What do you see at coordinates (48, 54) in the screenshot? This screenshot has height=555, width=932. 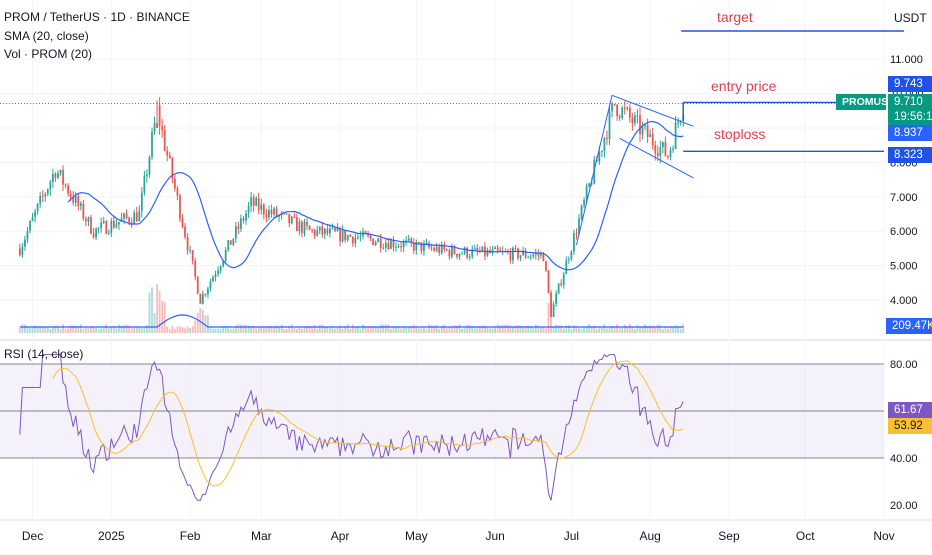 I see `volume-legend: Vol · PROM (20)` at bounding box center [48, 54].